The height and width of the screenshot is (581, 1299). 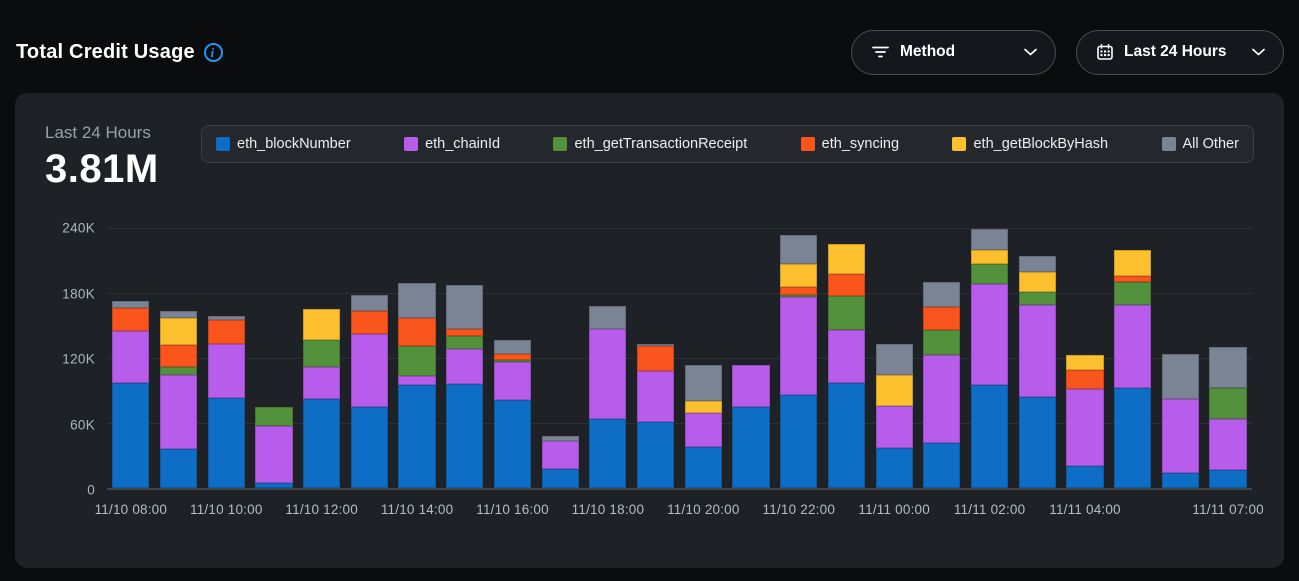 I want to click on legend-item-eth-getTransactionReceipt: eth_getTransactionReceipt, so click(x=650, y=144).